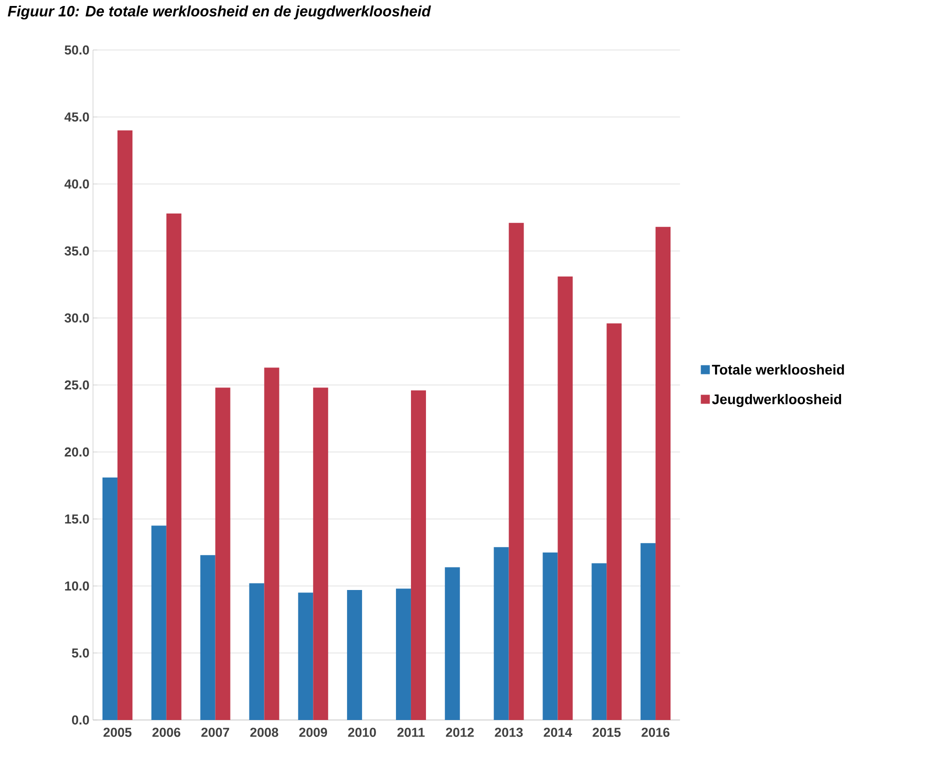  Describe the element at coordinates (76, 50) in the screenshot. I see `y-tick-label: 50.0` at that location.